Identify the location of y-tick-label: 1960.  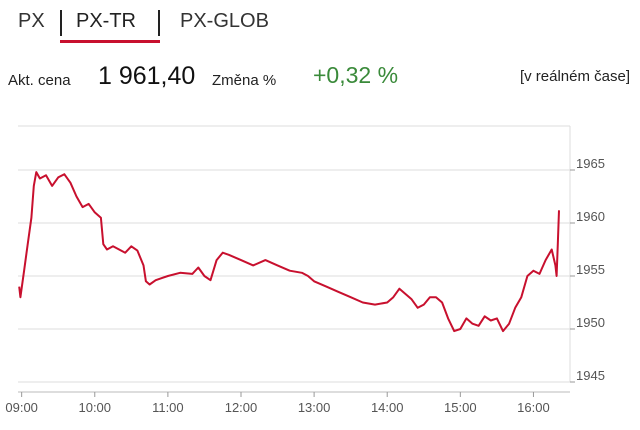
(590, 216).